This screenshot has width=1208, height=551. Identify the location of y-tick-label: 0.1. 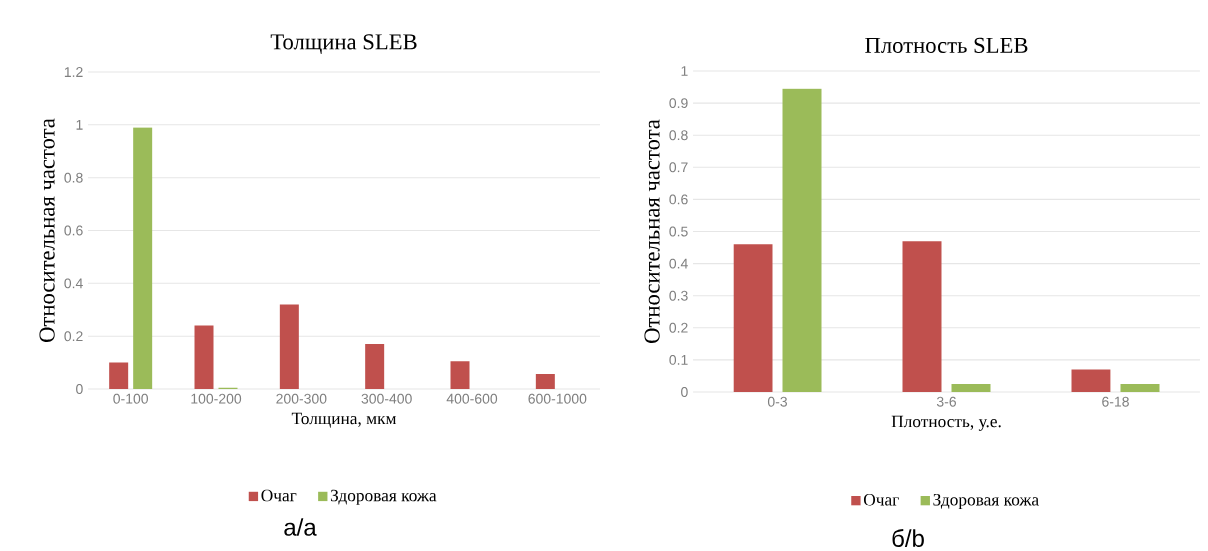
(678, 359).